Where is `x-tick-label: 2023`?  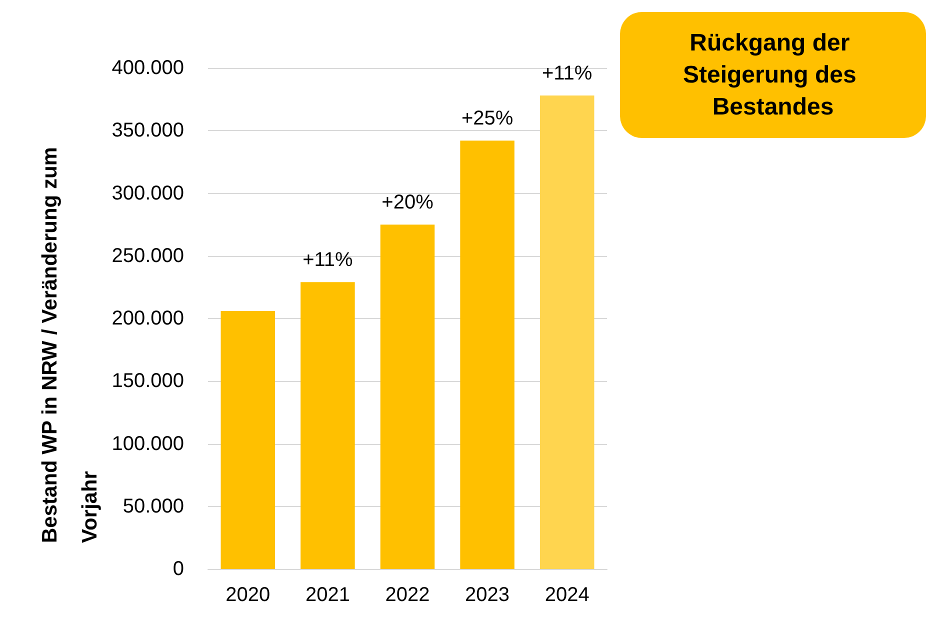 x-tick-label: 2023 is located at coordinates (487, 595).